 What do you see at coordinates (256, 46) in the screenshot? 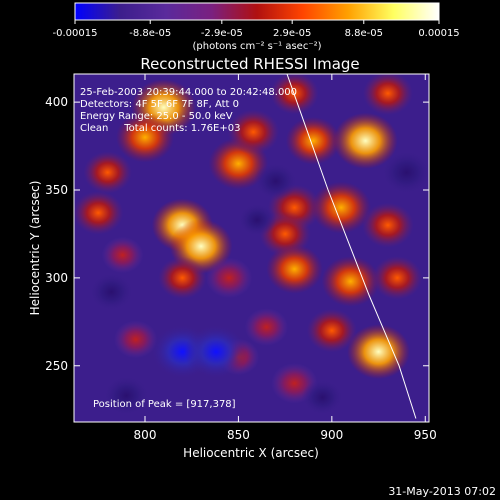
I see `colorbar-unit-label: (photons cm⁻² s⁻¹ asec⁻²)` at bounding box center [256, 46].